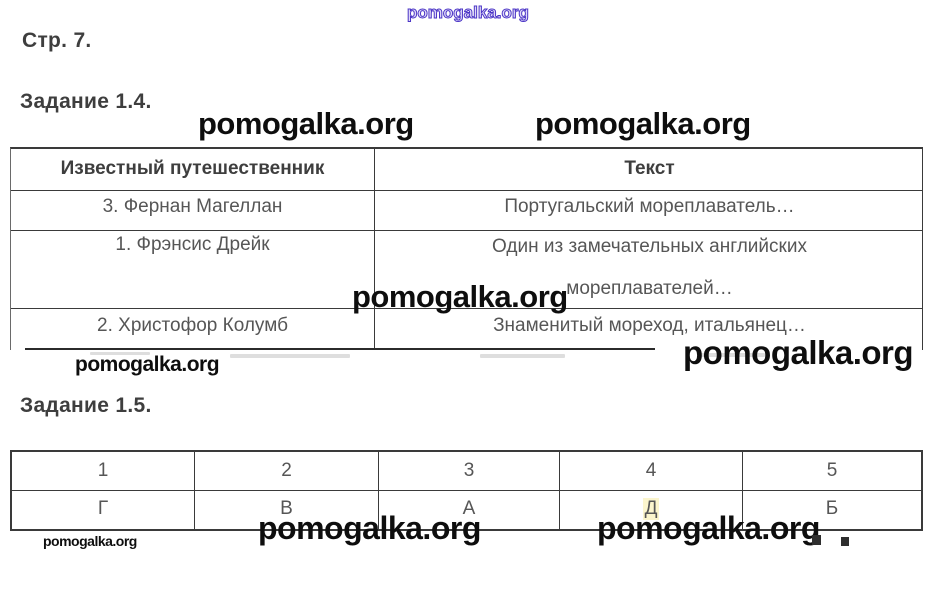  Describe the element at coordinates (192, 168) in the screenshot. I see `table-header-traveler: Известный путешественник` at that location.